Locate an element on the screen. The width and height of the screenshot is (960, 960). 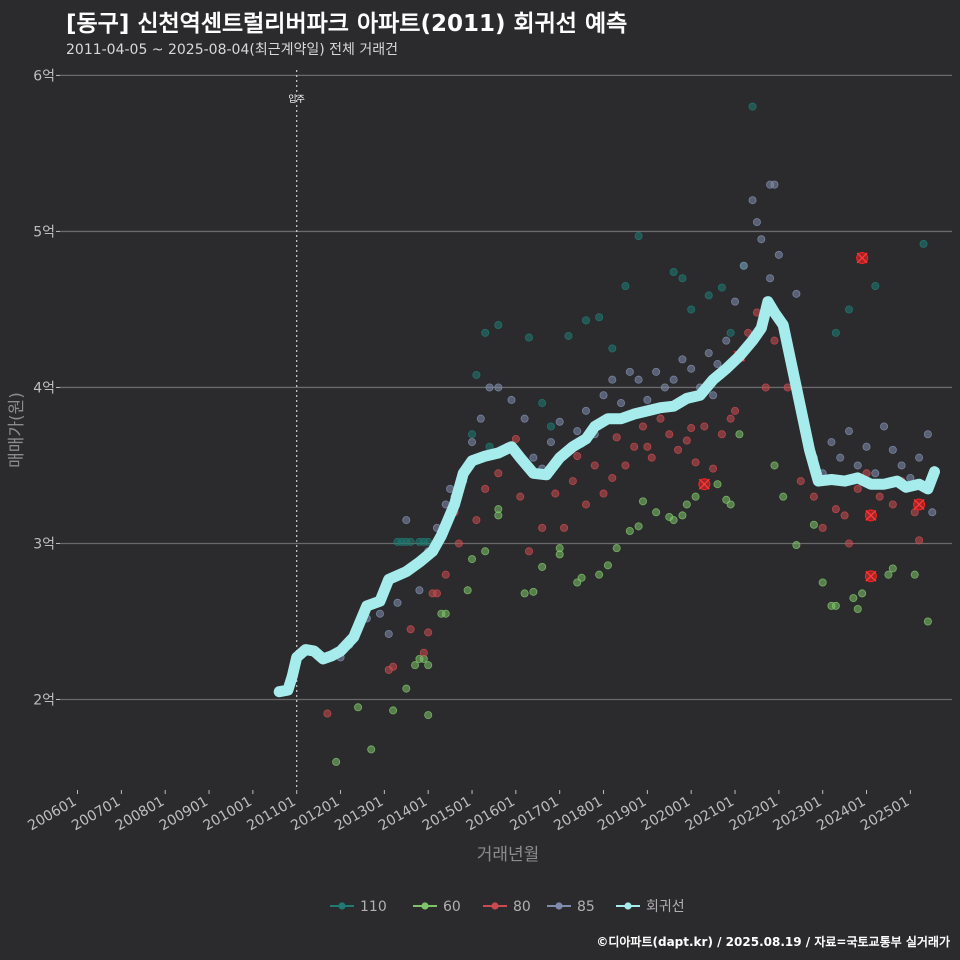
legend-label: 60 is located at coordinates (452, 907).